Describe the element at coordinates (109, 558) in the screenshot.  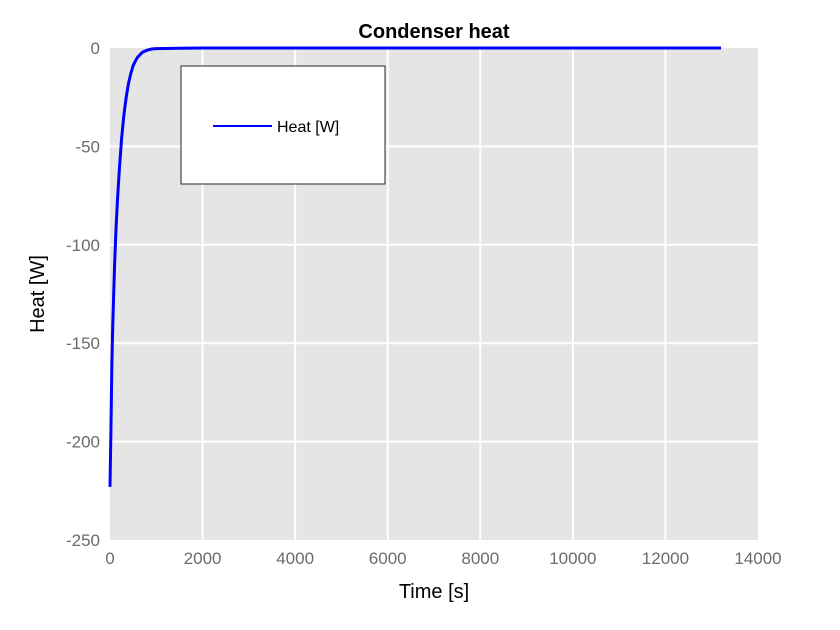
I see `x-tick-label: 0` at that location.